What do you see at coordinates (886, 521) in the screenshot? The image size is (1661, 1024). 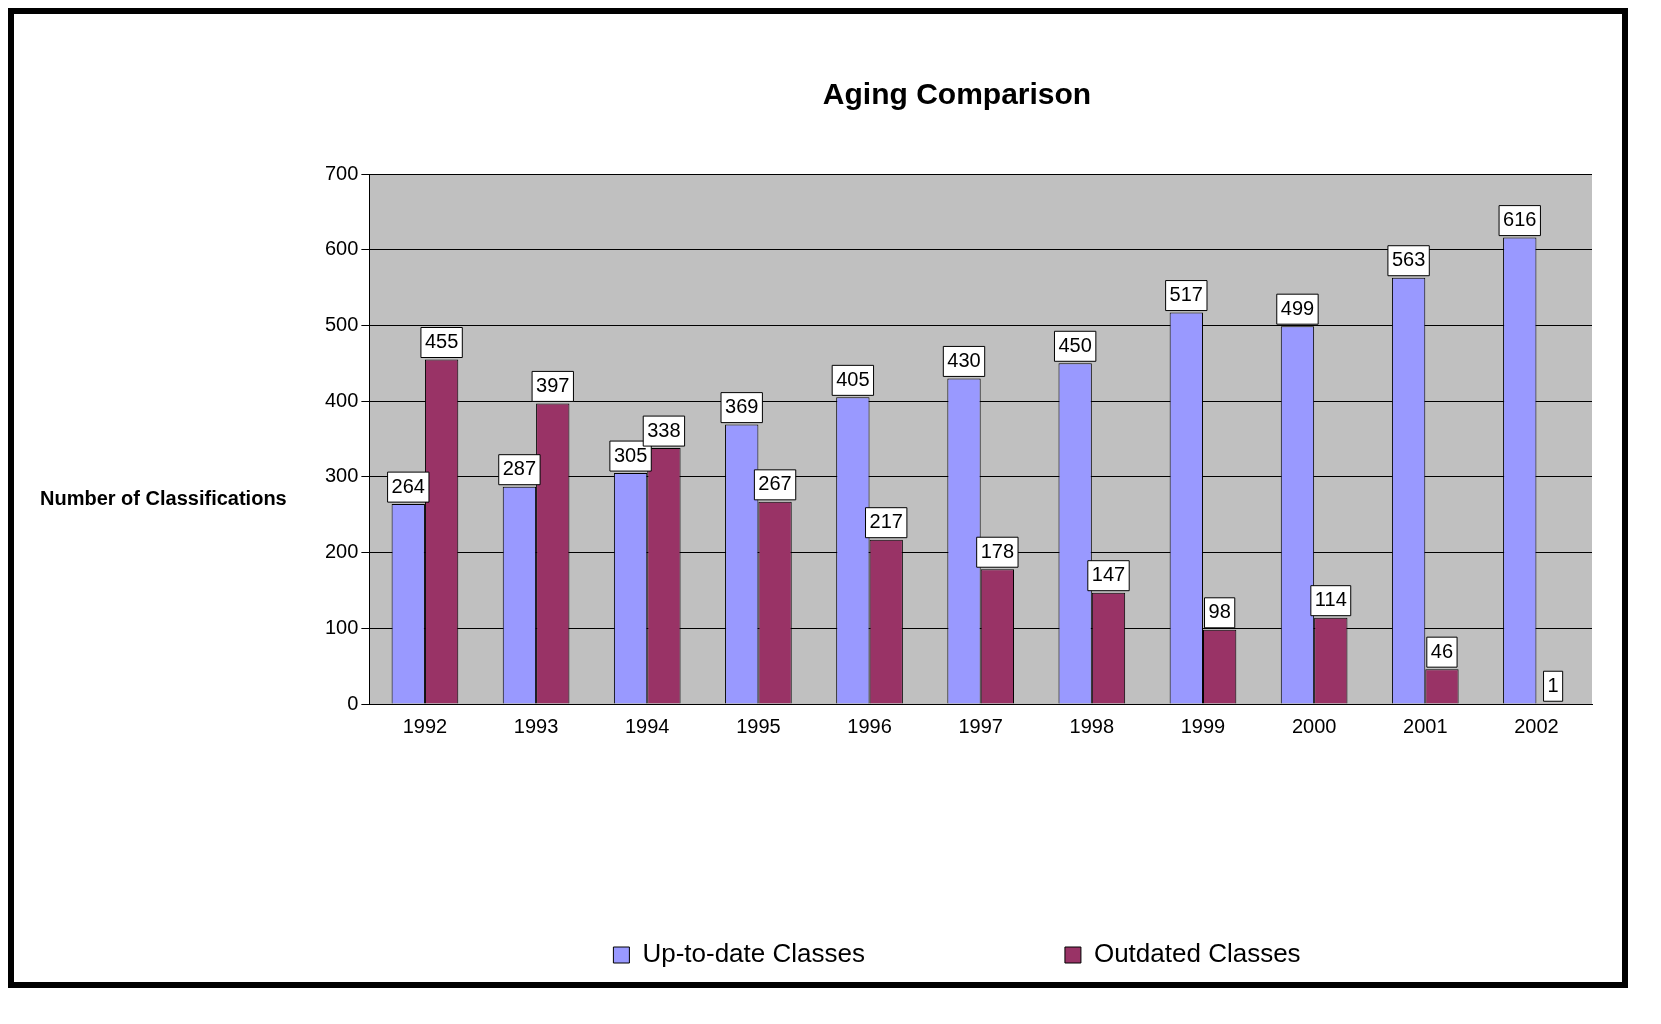 I see `data-label: 217` at bounding box center [886, 521].